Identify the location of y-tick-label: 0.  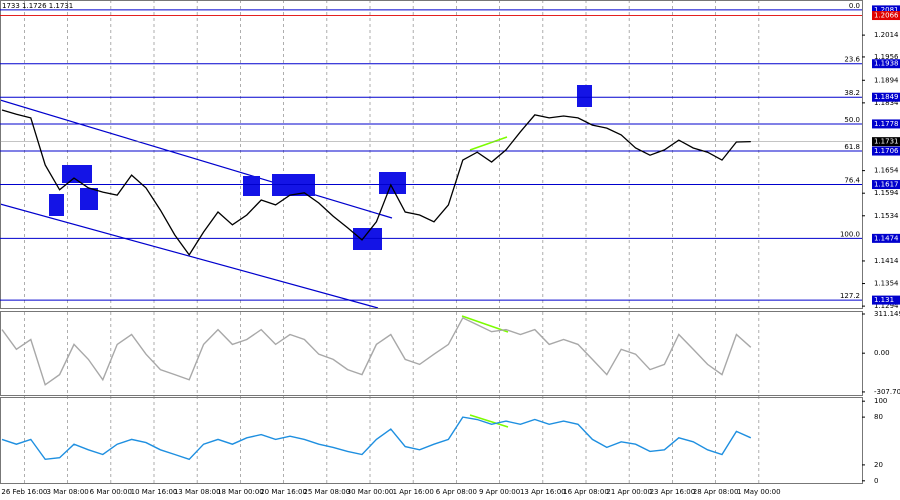
(876, 481).